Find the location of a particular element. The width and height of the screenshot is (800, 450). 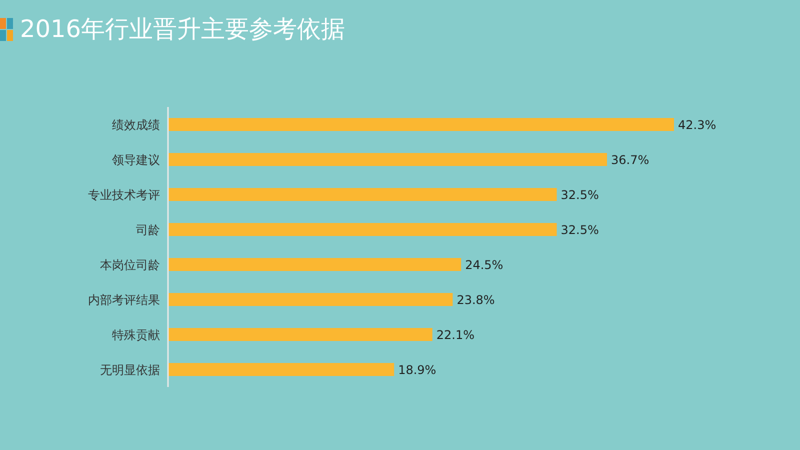

y-tick-label: 内部考评结果 is located at coordinates (124, 299).